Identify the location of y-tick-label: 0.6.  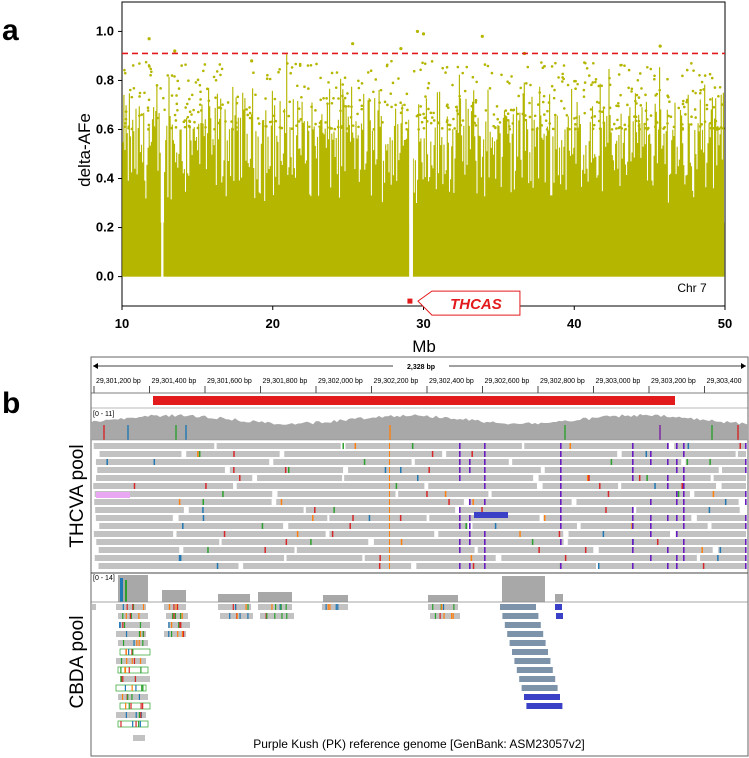
(105, 128).